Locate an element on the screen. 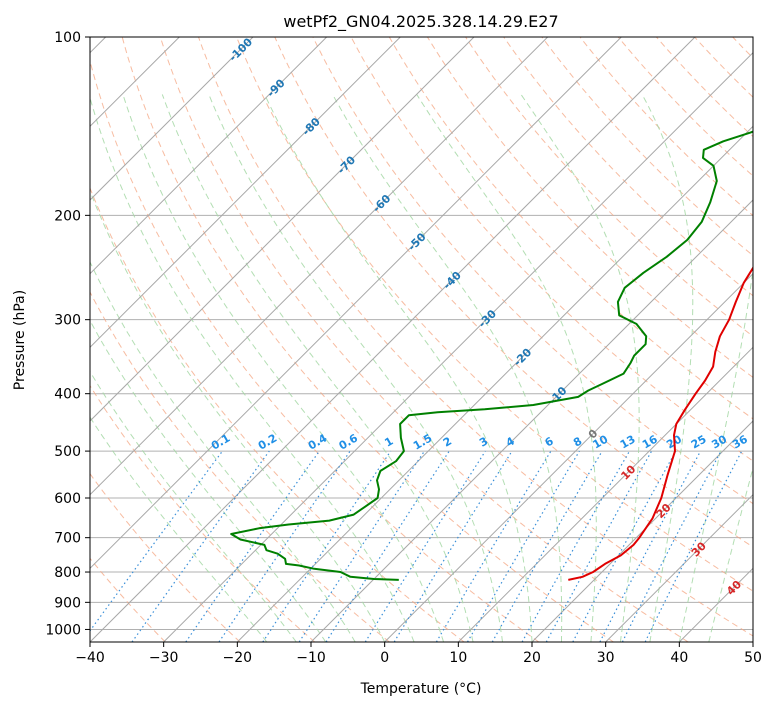 The width and height of the screenshot is (775, 708). x-tick-label: −30 is located at coordinates (164, 658).